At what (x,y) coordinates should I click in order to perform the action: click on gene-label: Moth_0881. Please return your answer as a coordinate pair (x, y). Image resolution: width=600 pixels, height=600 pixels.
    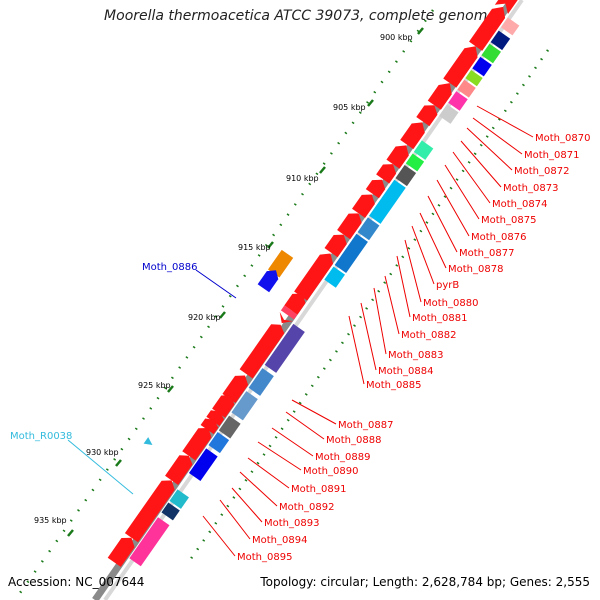
    Looking at the image, I should click on (439, 318).